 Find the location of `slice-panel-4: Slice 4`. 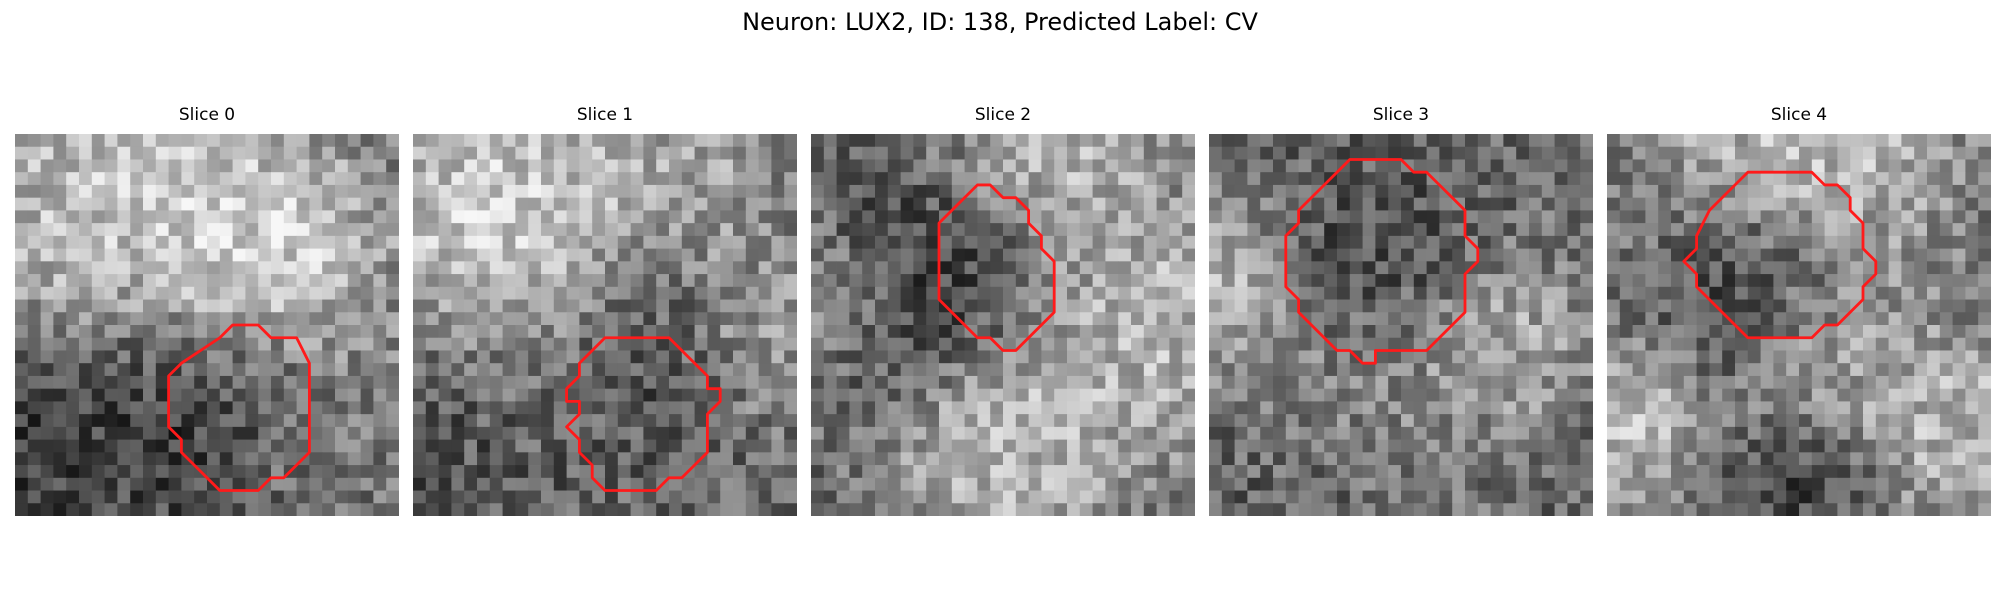

slice-panel-4: Slice 4 is located at coordinates (1799, 310).